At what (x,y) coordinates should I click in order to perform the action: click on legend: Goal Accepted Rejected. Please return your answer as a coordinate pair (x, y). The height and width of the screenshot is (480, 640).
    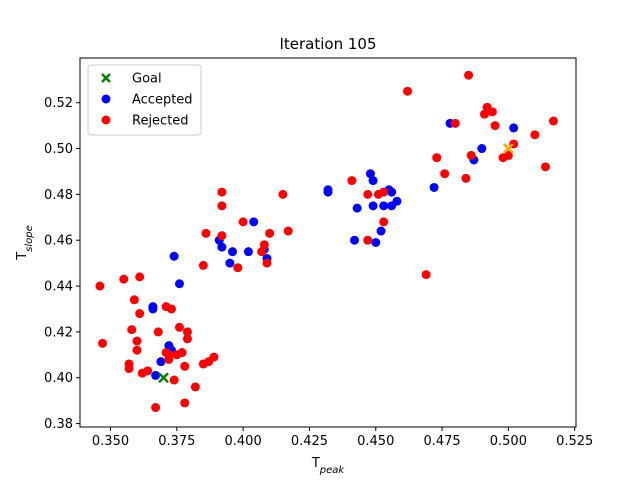
    Looking at the image, I should click on (144, 100).